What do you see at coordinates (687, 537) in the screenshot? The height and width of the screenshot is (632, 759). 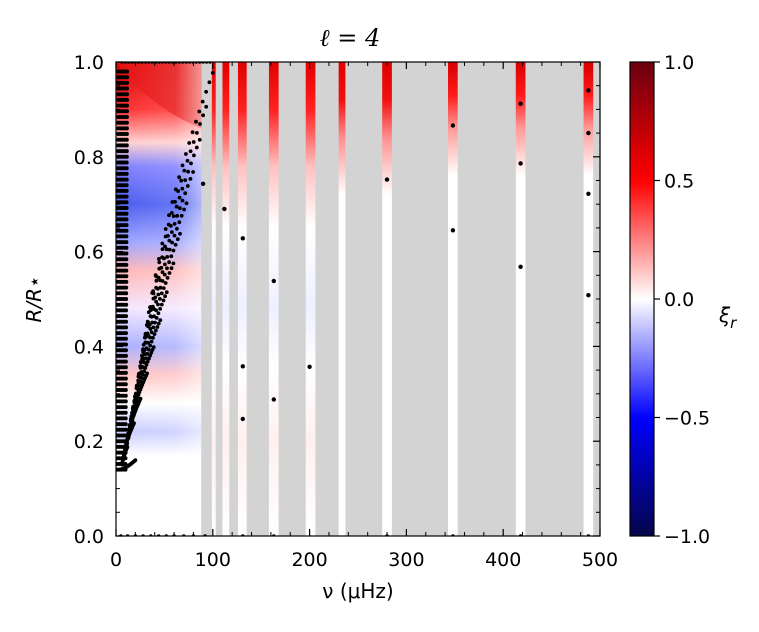 I see `colorbar-tick-label: −1.0` at bounding box center [687, 537].